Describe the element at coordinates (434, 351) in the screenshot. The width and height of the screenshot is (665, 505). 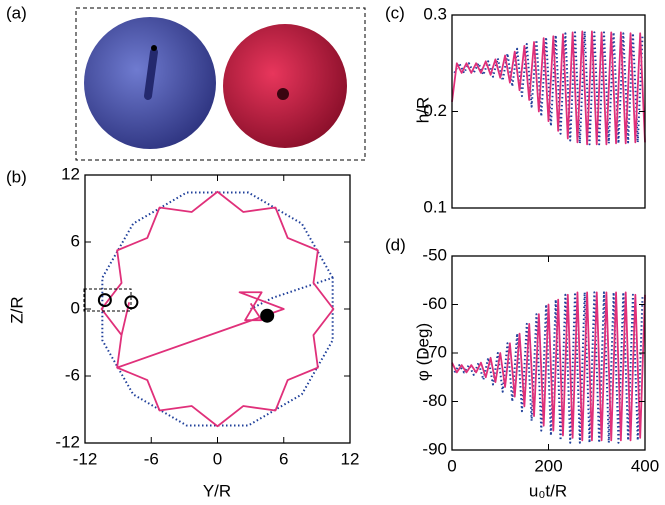
I see `y-tick-label: -70` at that location.